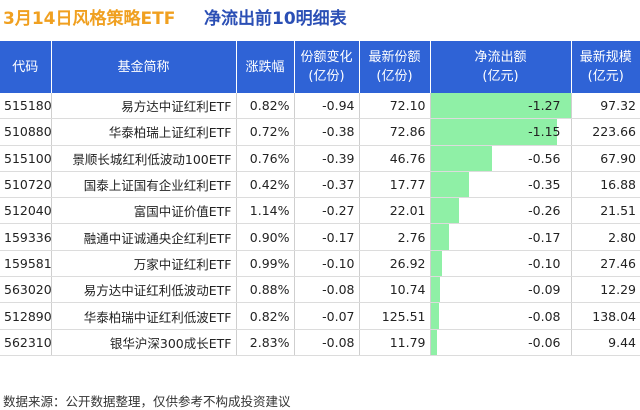 The height and width of the screenshot is (410, 640). Describe the element at coordinates (605, 237) in the screenshot. I see `cell-latest-size: 2.80` at that location.